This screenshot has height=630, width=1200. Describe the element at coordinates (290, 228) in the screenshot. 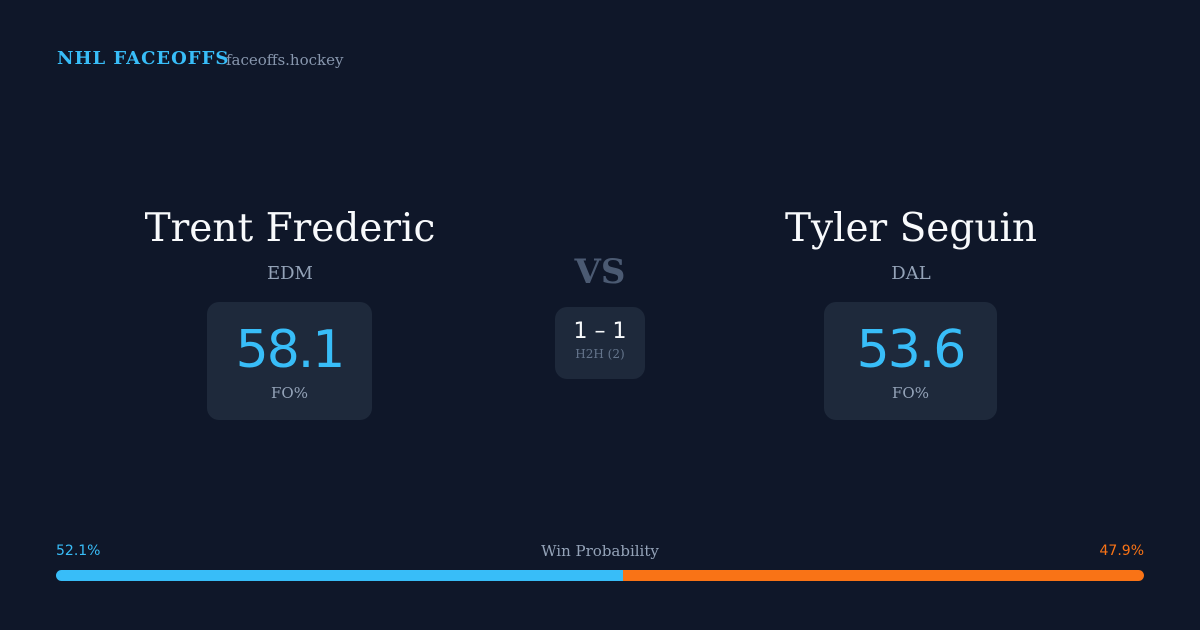

I see `player-name: Trent Frederic` at that location.